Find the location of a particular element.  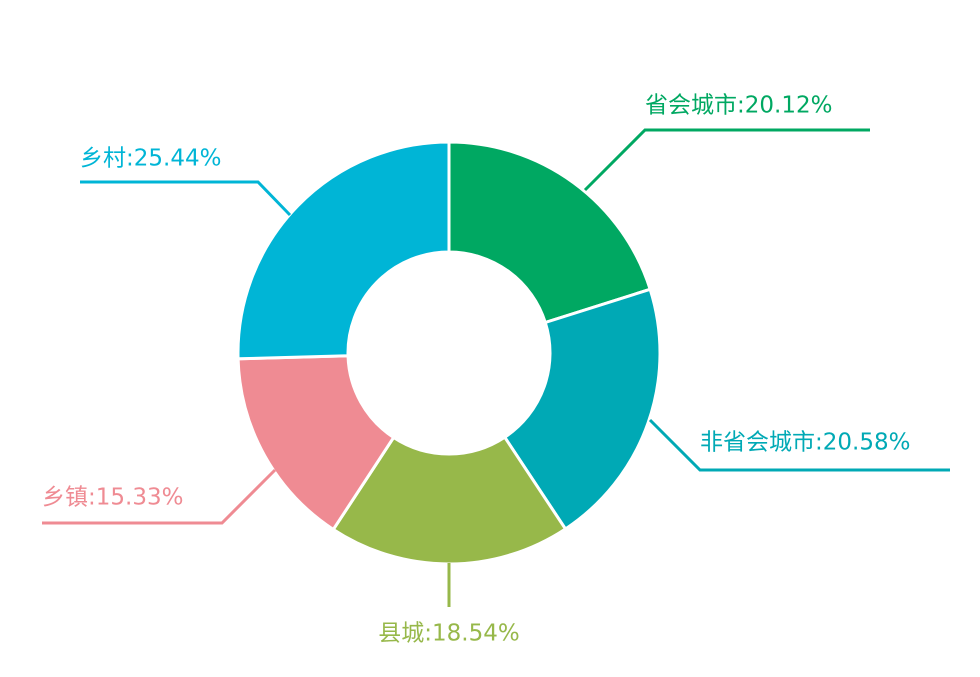

segment-label: 乡镇:15.33% is located at coordinates (112, 498).